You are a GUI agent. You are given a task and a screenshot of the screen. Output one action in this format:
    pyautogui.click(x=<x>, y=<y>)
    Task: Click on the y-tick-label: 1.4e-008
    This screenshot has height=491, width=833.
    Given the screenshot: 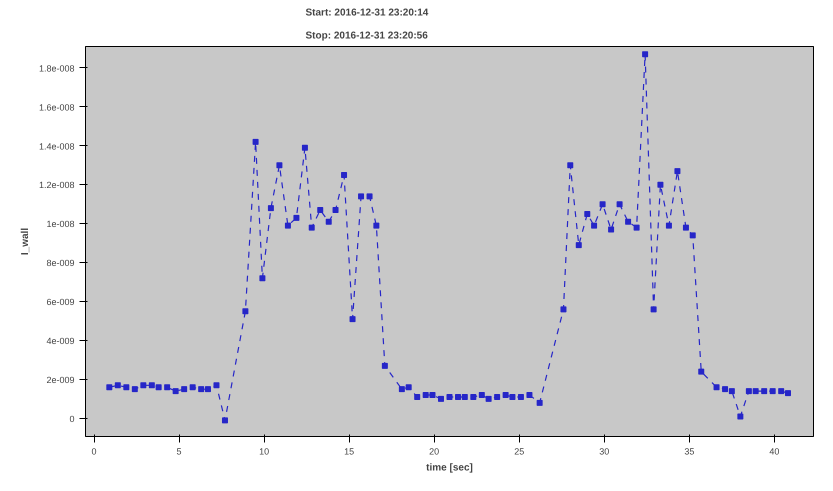 What is the action you would take?
    pyautogui.click(x=56, y=146)
    